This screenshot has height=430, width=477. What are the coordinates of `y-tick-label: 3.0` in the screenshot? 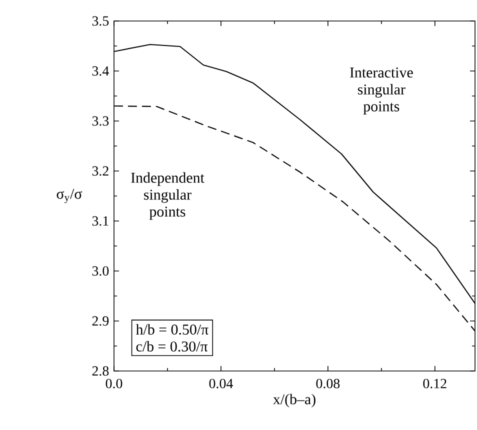 It's located at (100, 271).